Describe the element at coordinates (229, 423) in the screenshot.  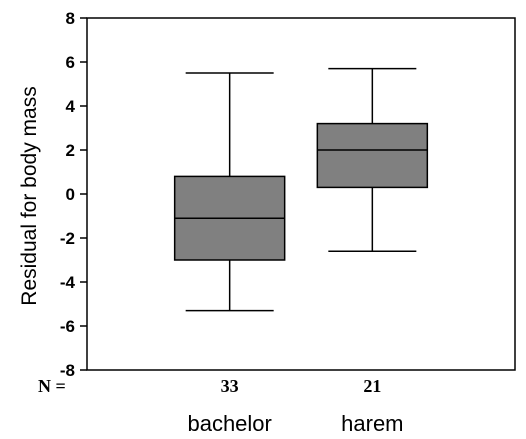
I see `category-label: bachelor` at that location.